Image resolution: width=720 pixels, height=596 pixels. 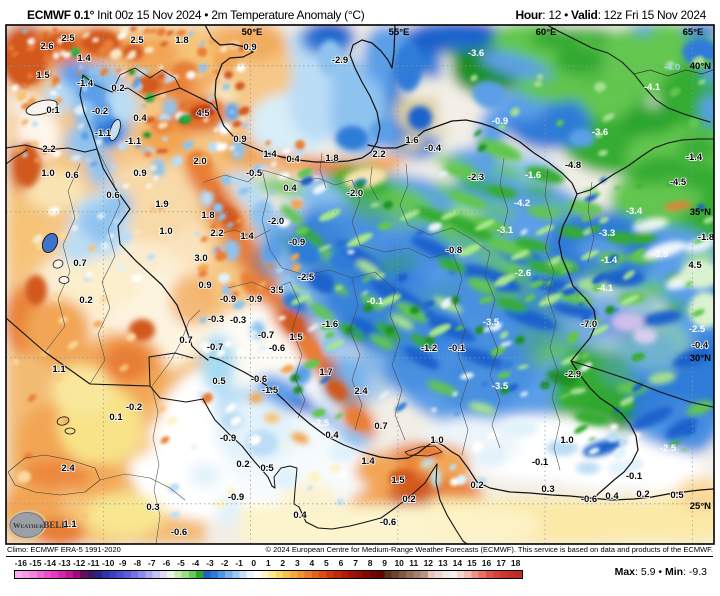 I want to click on svg-text: -2.6, so click(x=523, y=273).